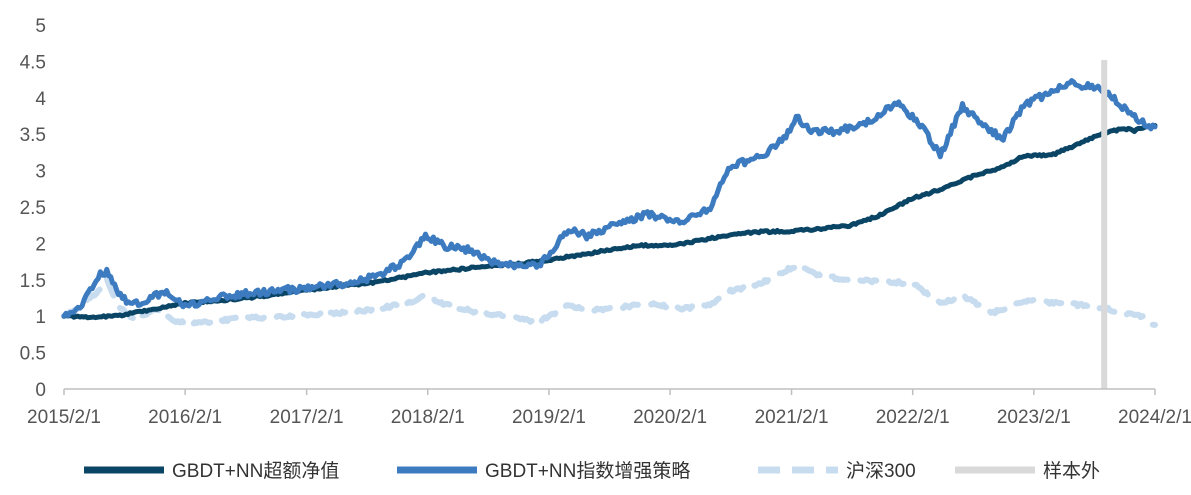 The height and width of the screenshot is (495, 1191). I want to click on y-tick-label: 3, so click(40, 172).